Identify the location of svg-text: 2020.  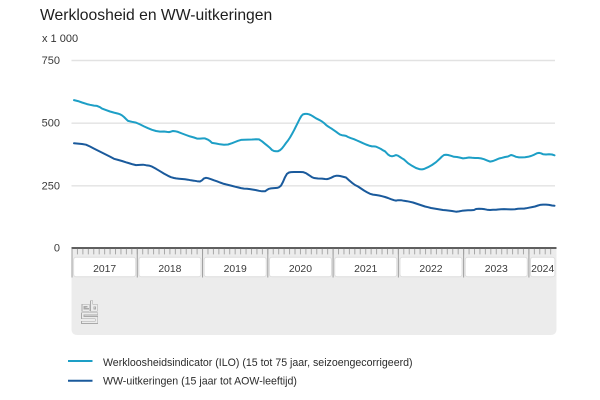
(300, 269).